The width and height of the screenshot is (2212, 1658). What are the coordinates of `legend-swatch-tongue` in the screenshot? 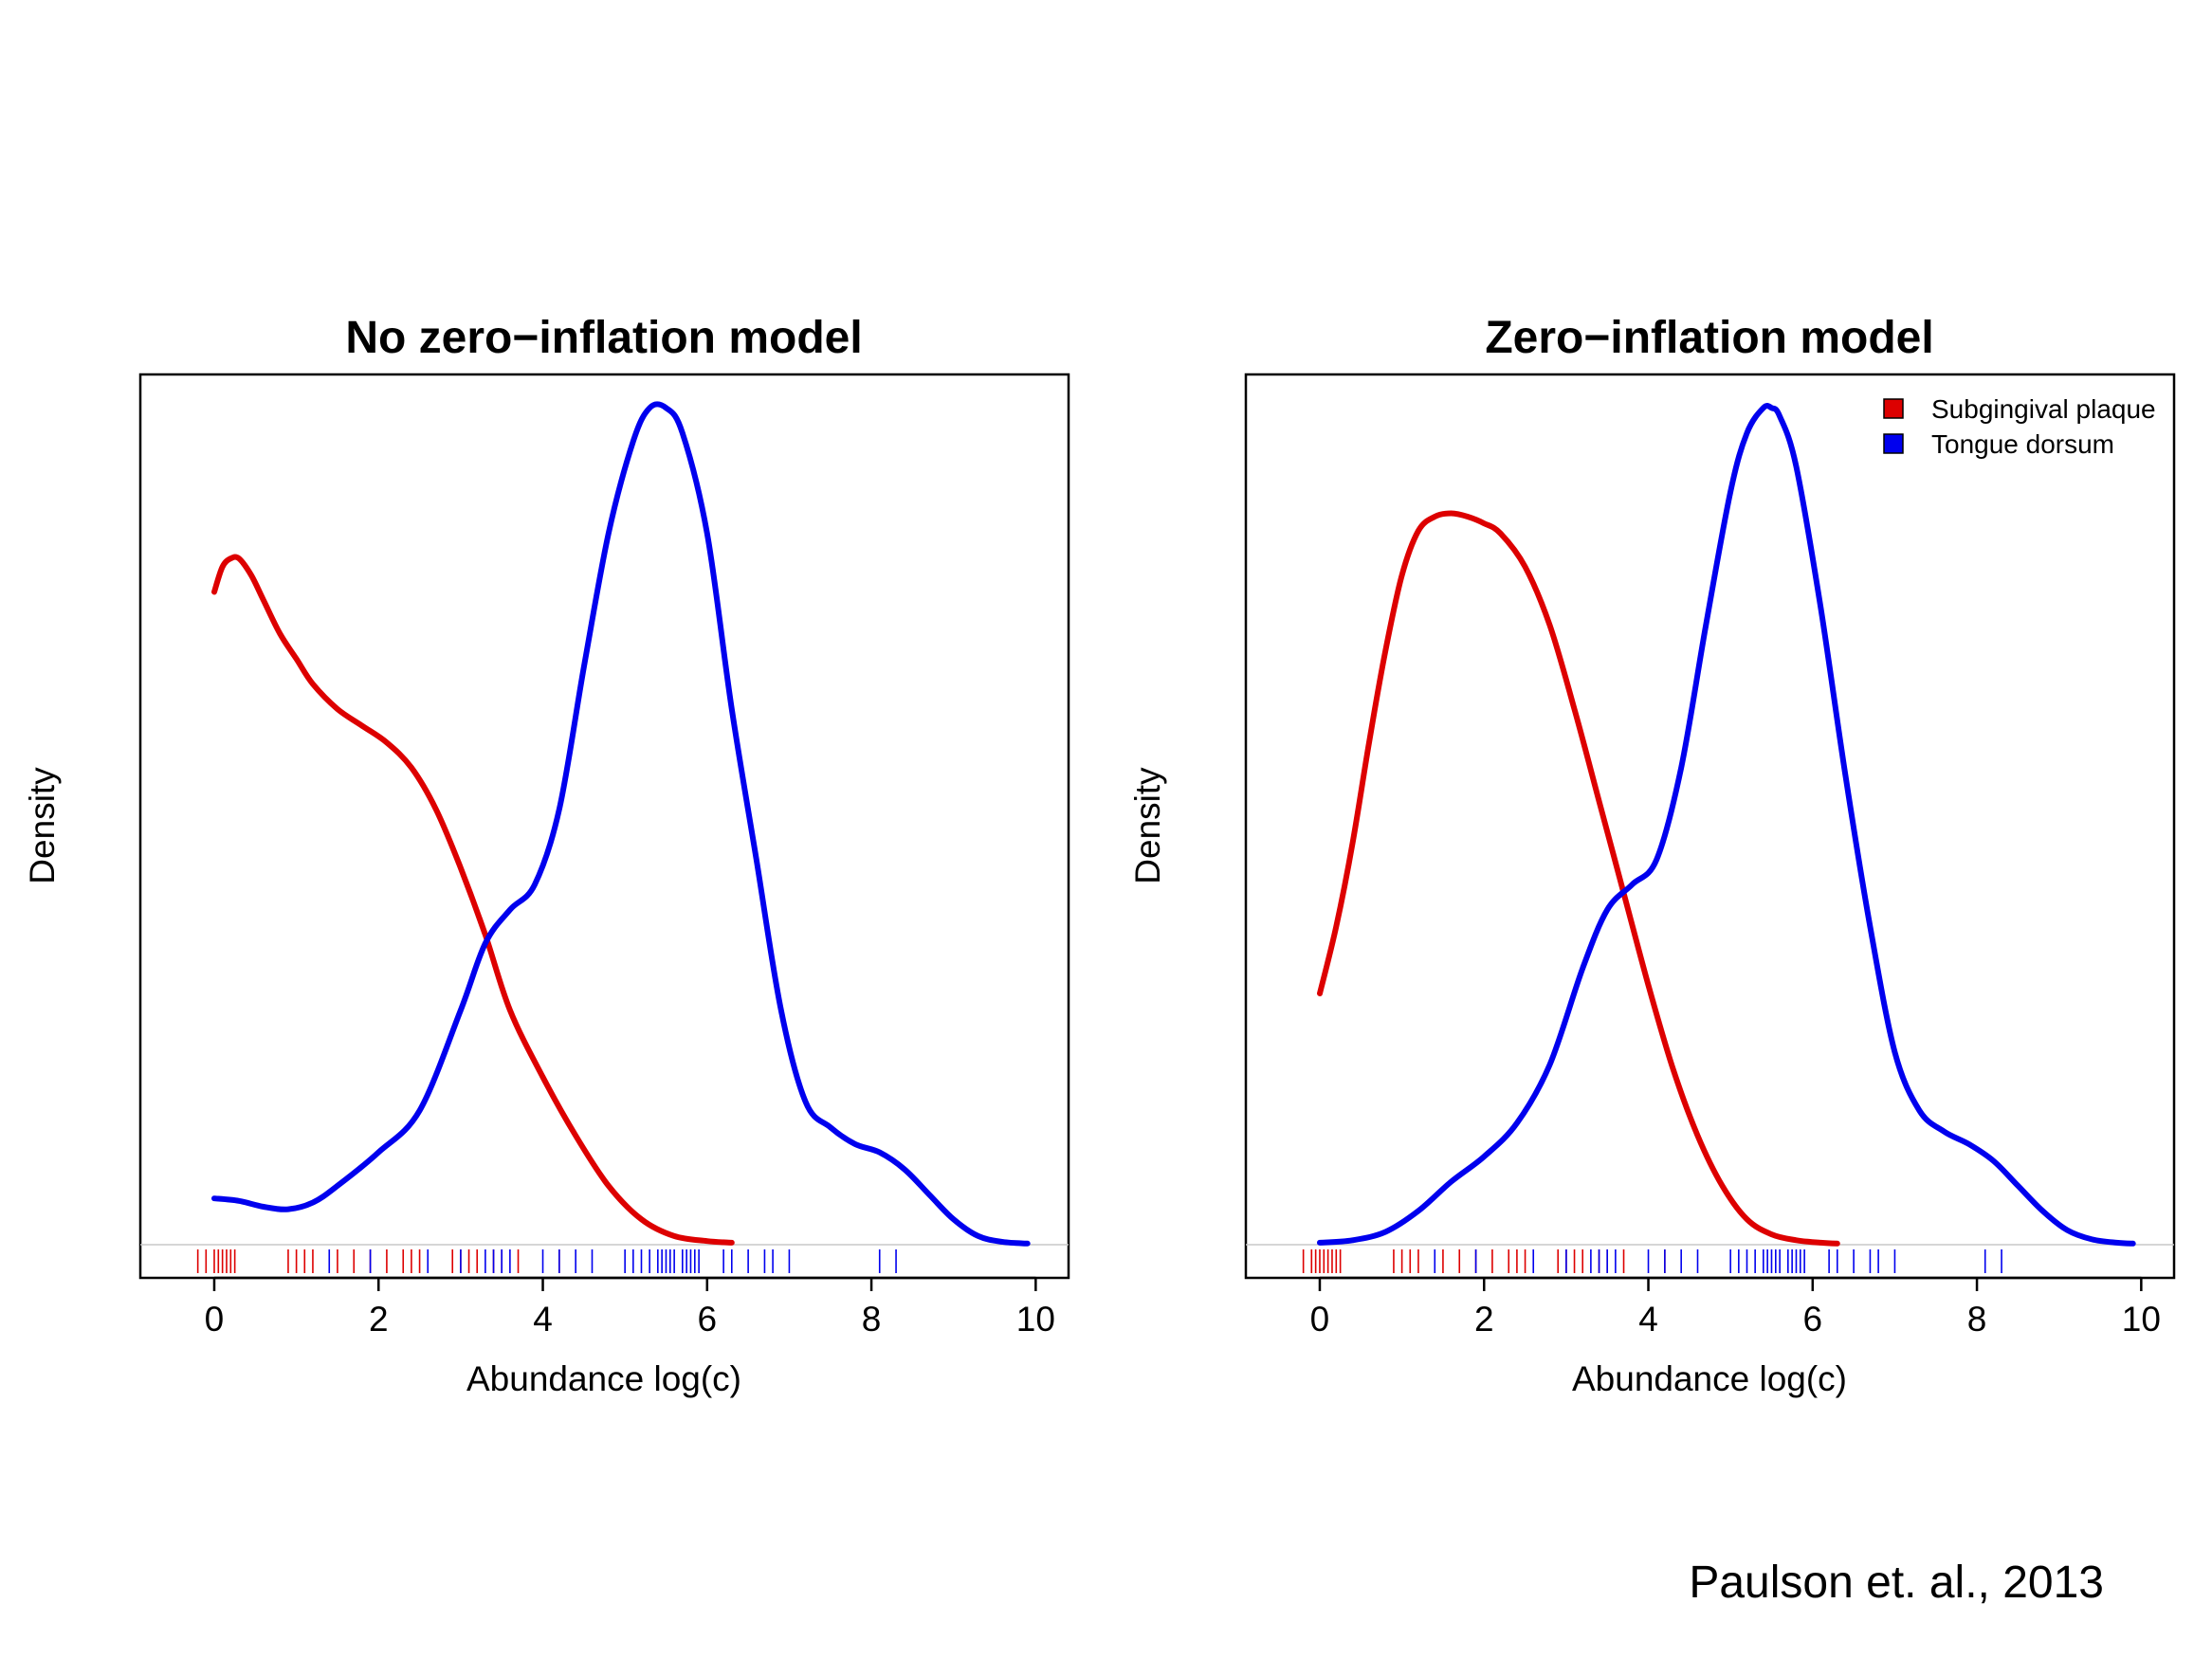 It's located at (1893, 443).